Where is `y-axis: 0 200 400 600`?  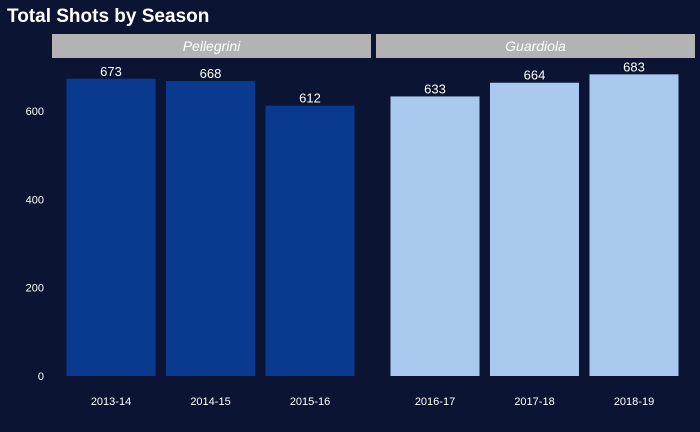
y-axis: 0 200 400 600 is located at coordinates (35, 244).